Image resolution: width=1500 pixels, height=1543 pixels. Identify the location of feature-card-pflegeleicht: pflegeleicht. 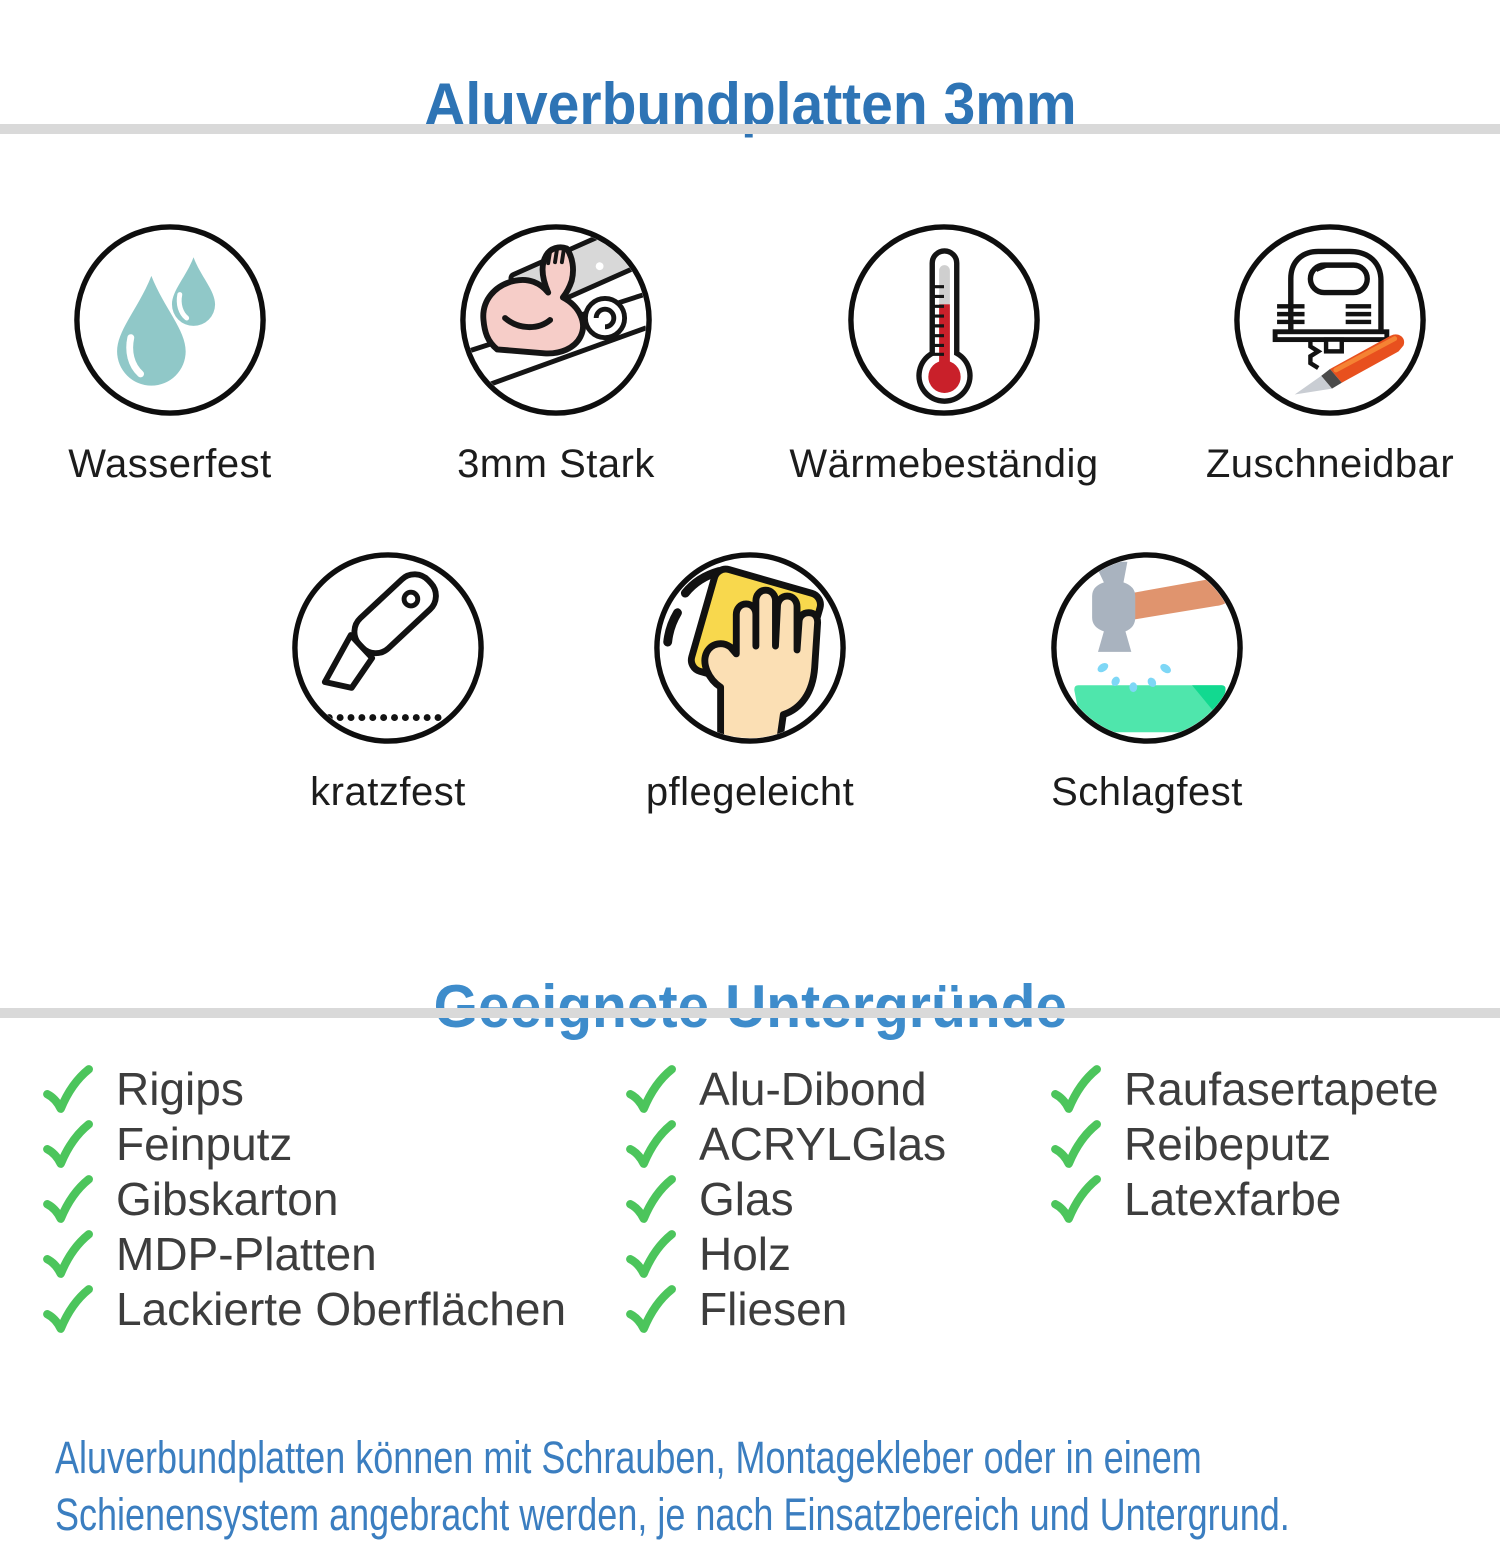
(750, 682).